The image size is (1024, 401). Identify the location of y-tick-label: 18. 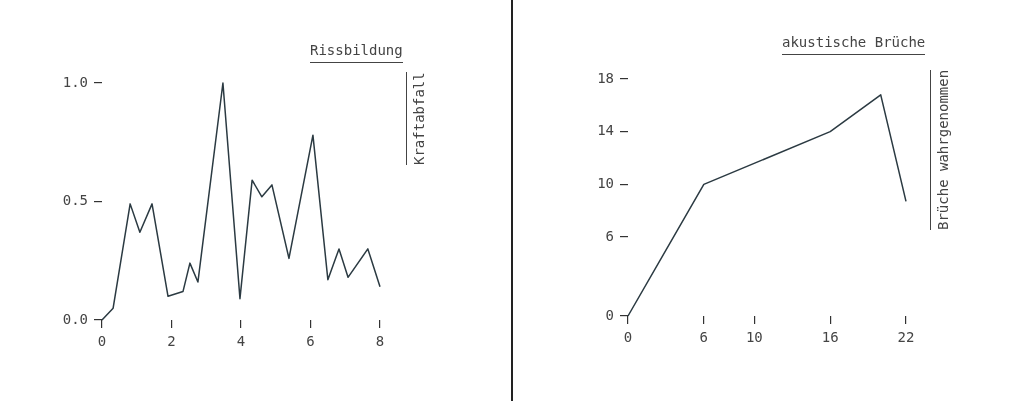
(605, 77).